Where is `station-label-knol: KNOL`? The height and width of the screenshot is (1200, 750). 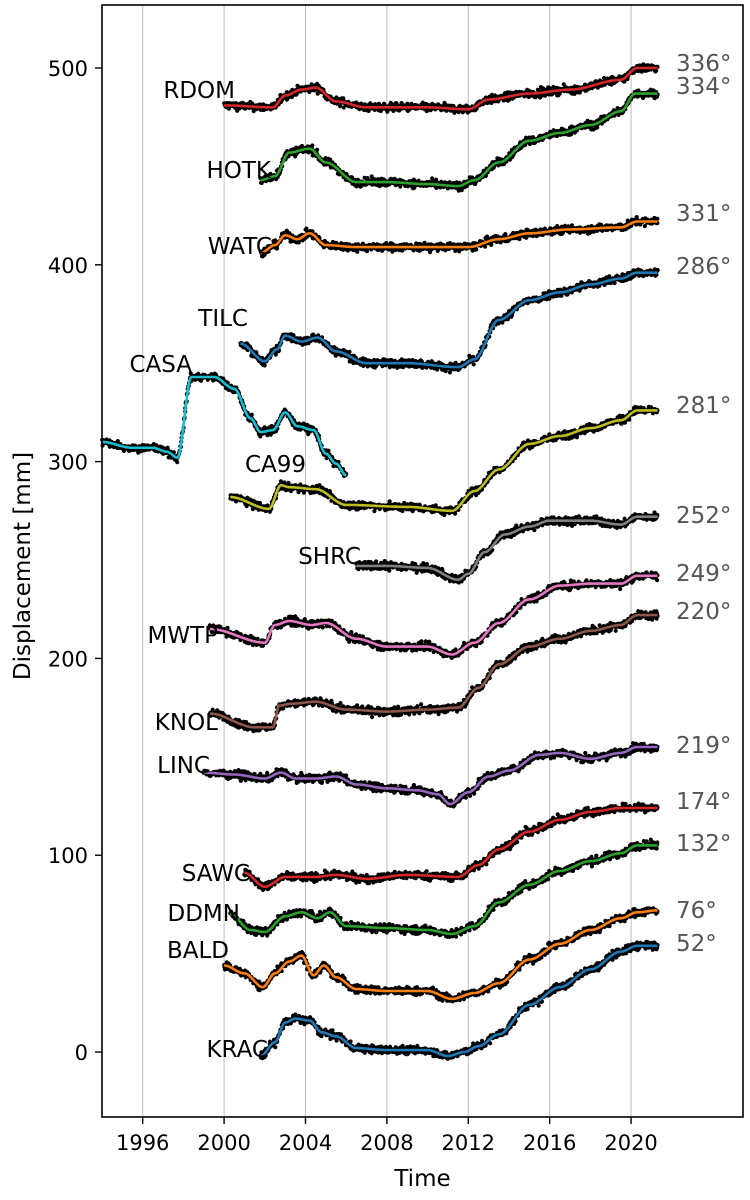
station-label-knol: KNOL is located at coordinates (186, 723).